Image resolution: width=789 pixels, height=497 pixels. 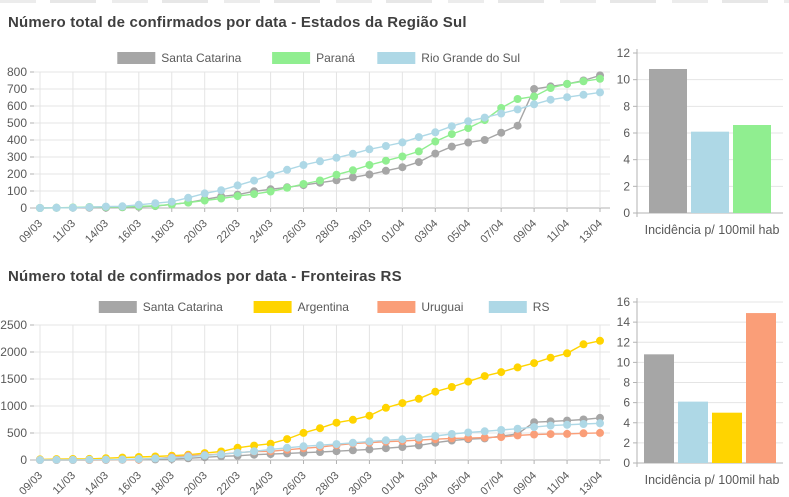 What do you see at coordinates (525, 483) in the screenshot?
I see `x-tick-label: 09/04` at bounding box center [525, 483].